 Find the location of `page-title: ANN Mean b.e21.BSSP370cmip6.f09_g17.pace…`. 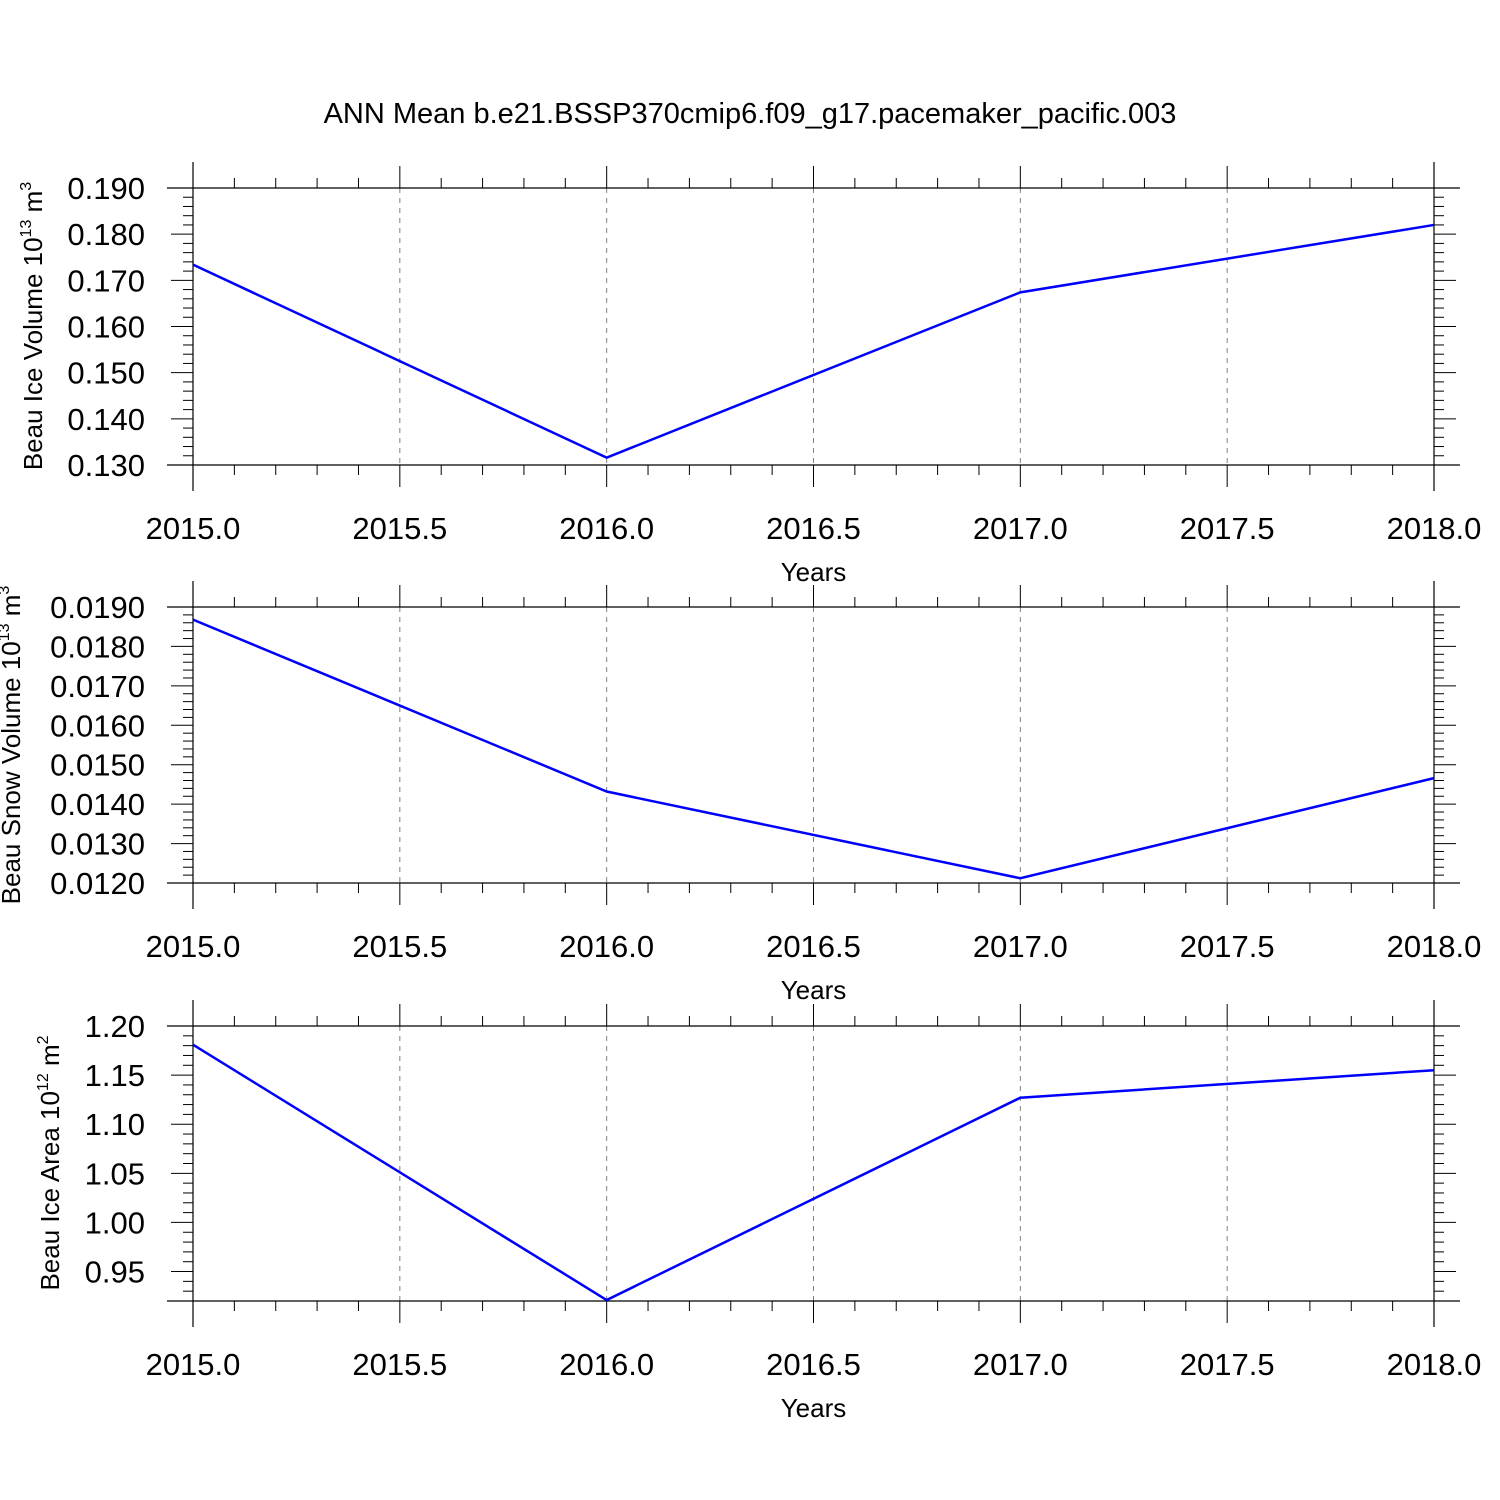

page-title: ANN Mean b.e21.BSSP370cmip6.f09_g17.pace… is located at coordinates (750, 114).